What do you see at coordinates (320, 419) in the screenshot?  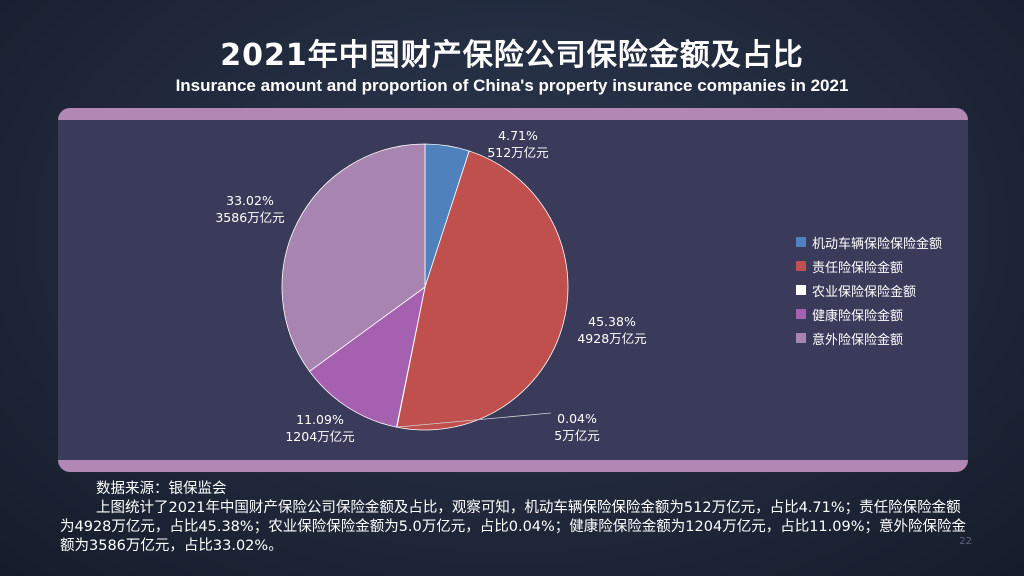 I see `data-label-percent-4: 11.09%` at bounding box center [320, 419].